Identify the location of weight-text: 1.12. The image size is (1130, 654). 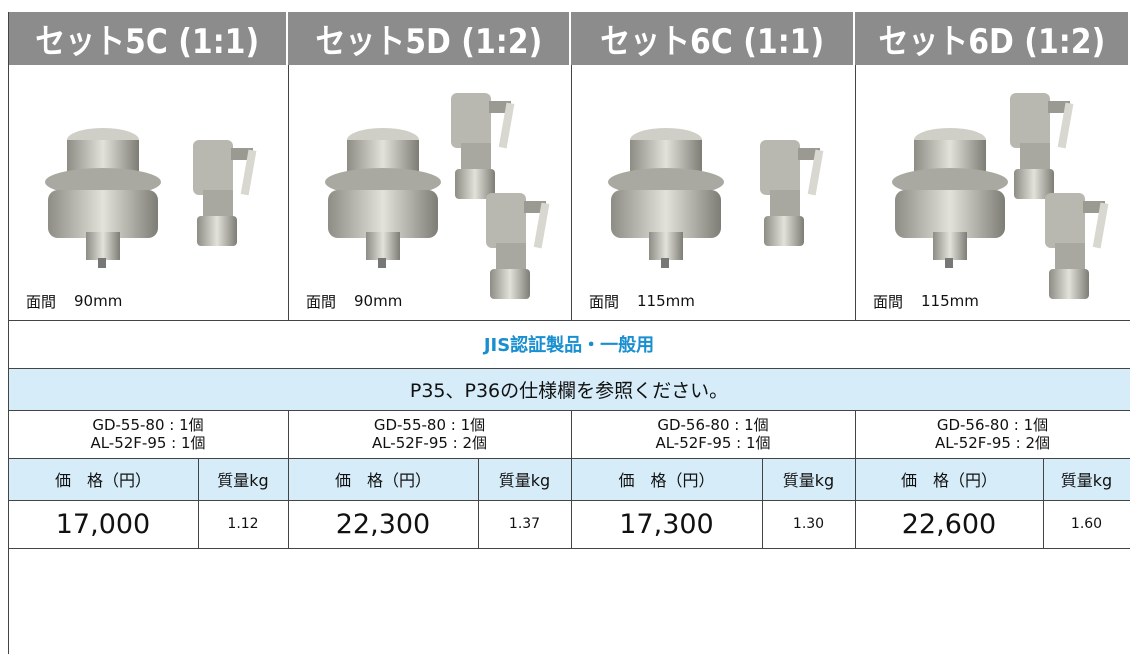
(243, 524).